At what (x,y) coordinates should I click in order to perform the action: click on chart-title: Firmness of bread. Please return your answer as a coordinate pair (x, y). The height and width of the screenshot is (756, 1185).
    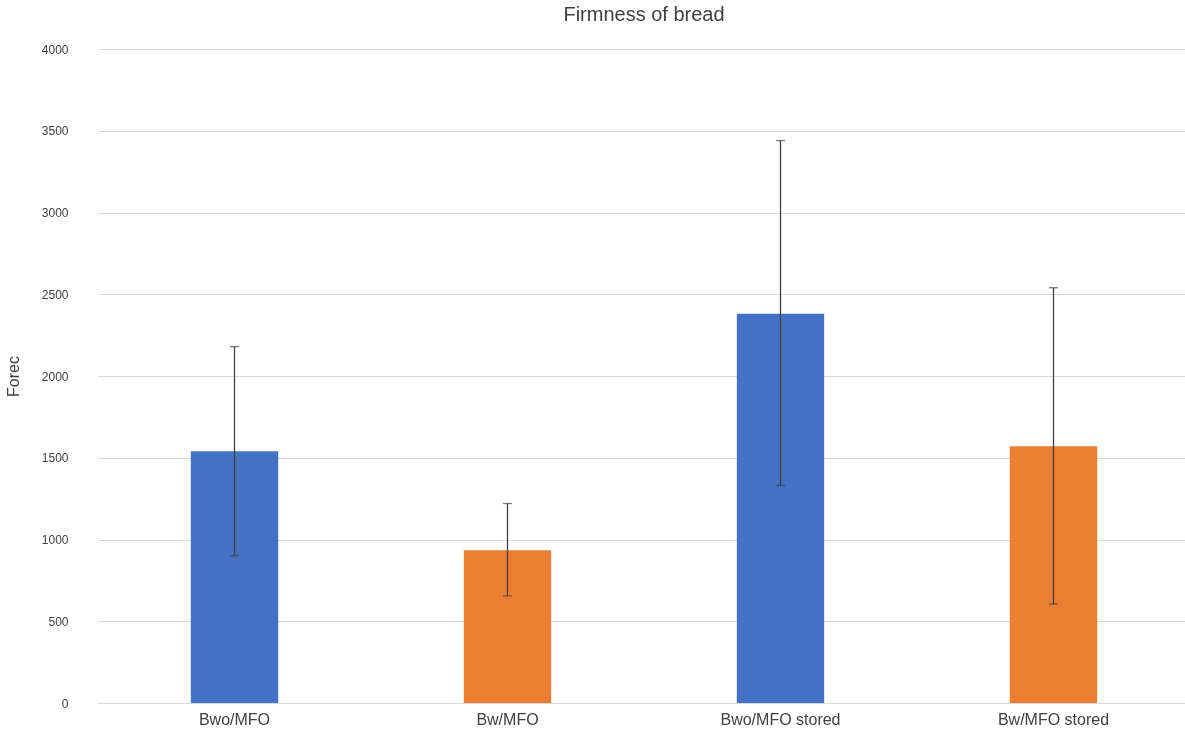
    Looking at the image, I should click on (644, 14).